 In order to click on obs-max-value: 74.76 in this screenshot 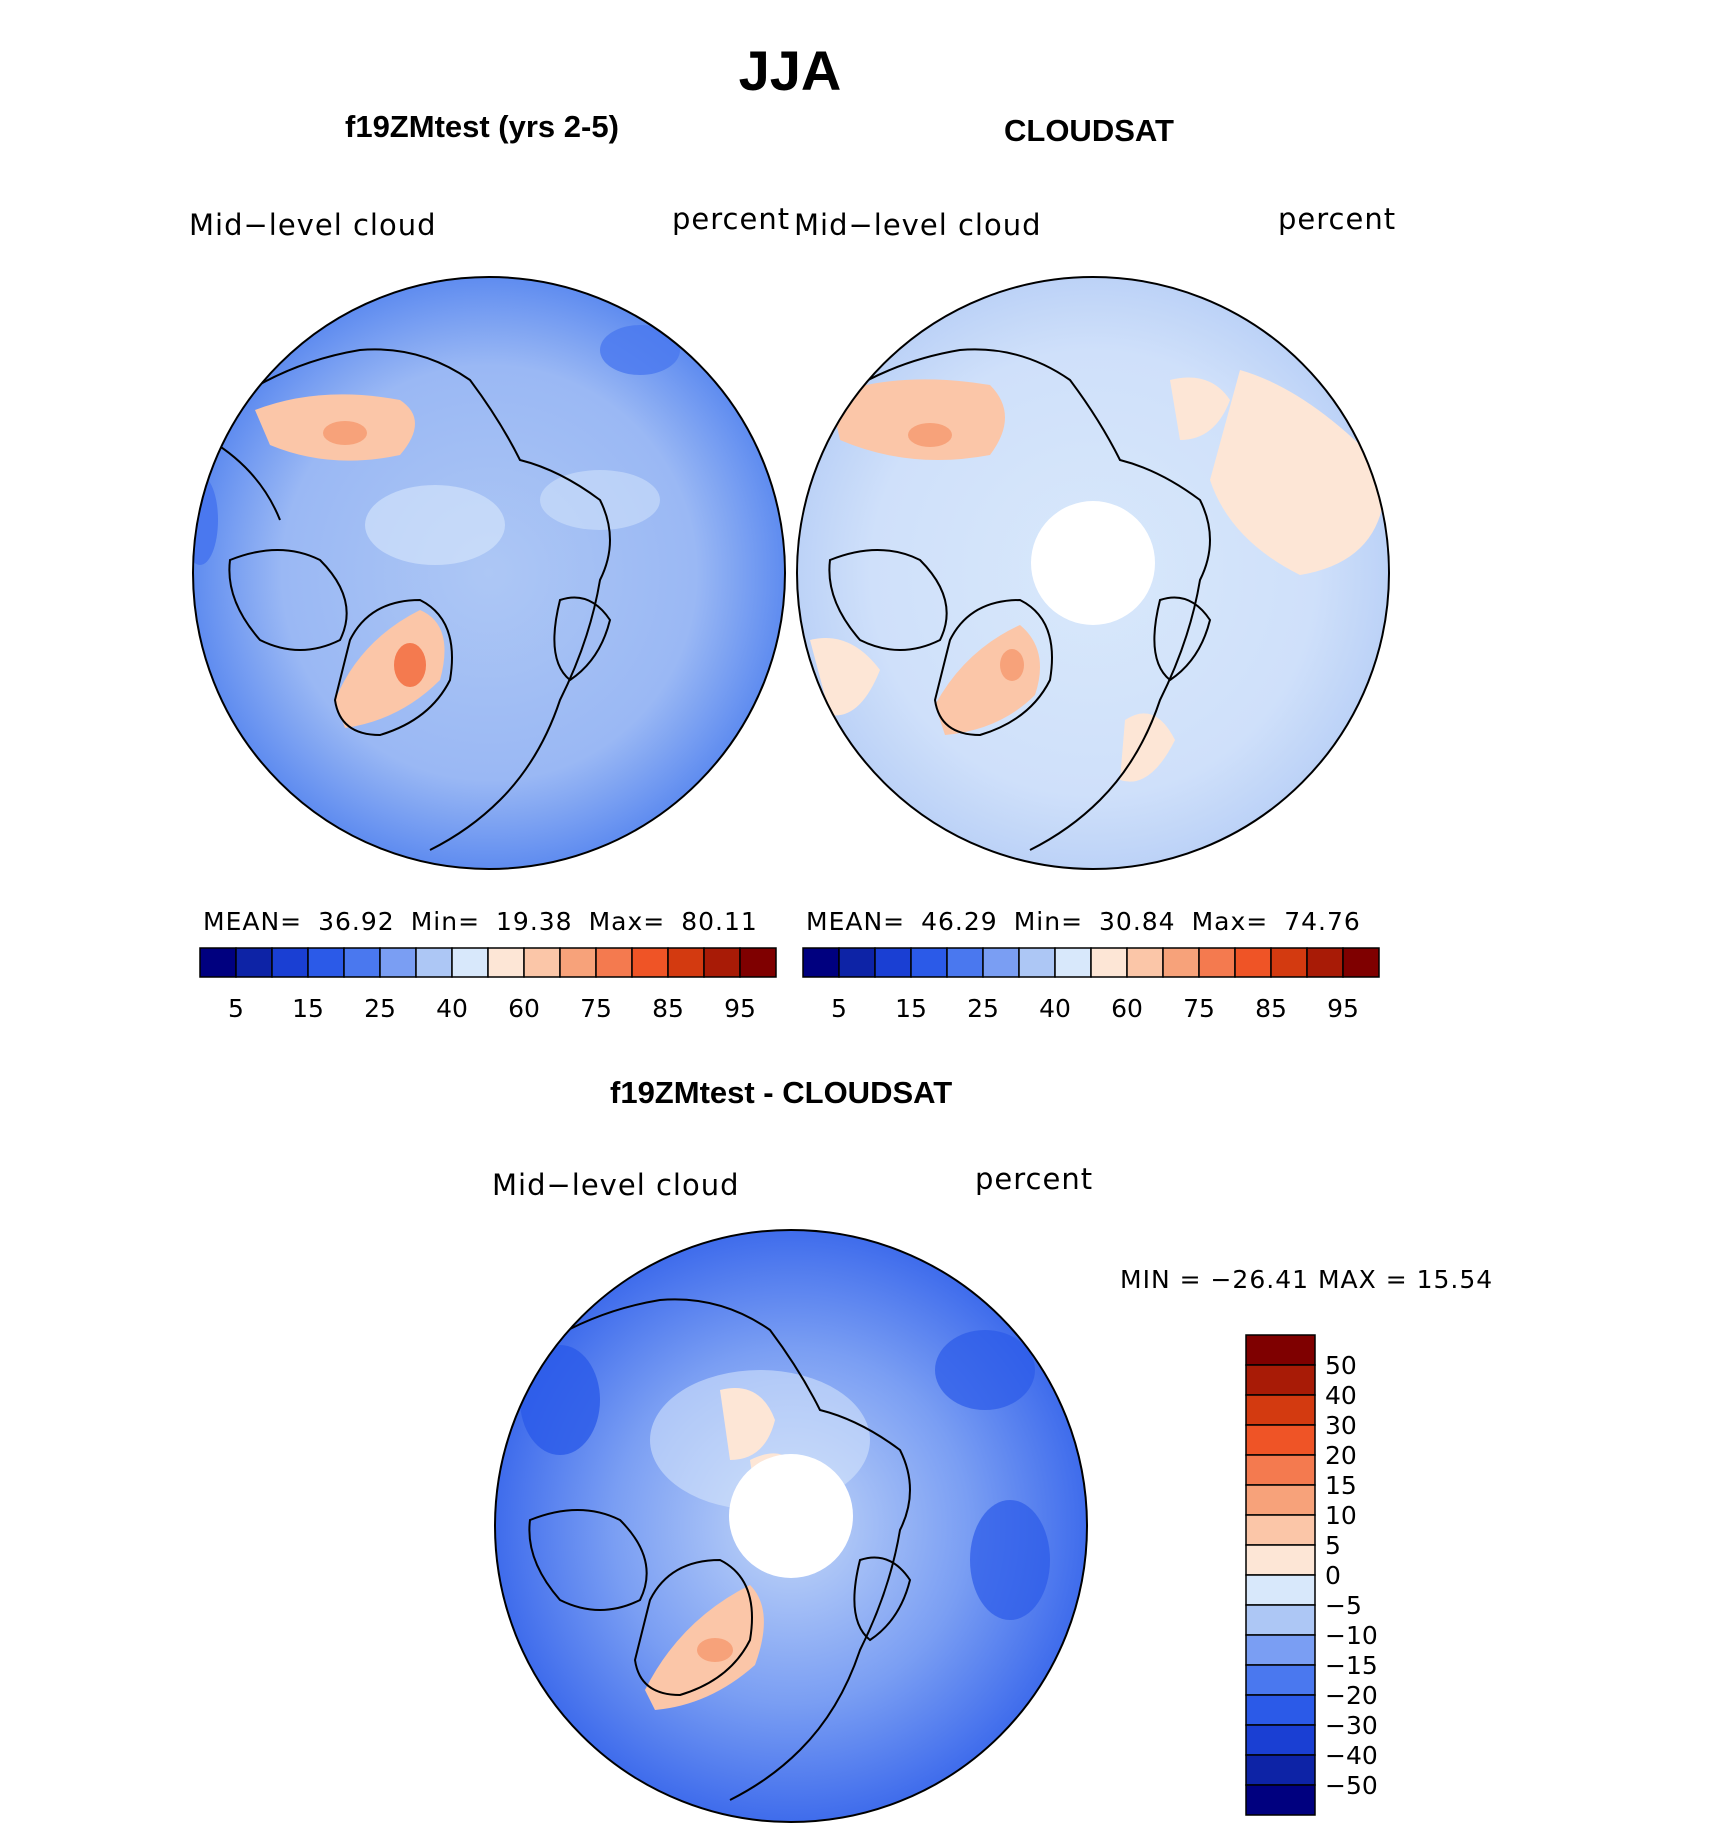, I will do `click(1322, 921)`.